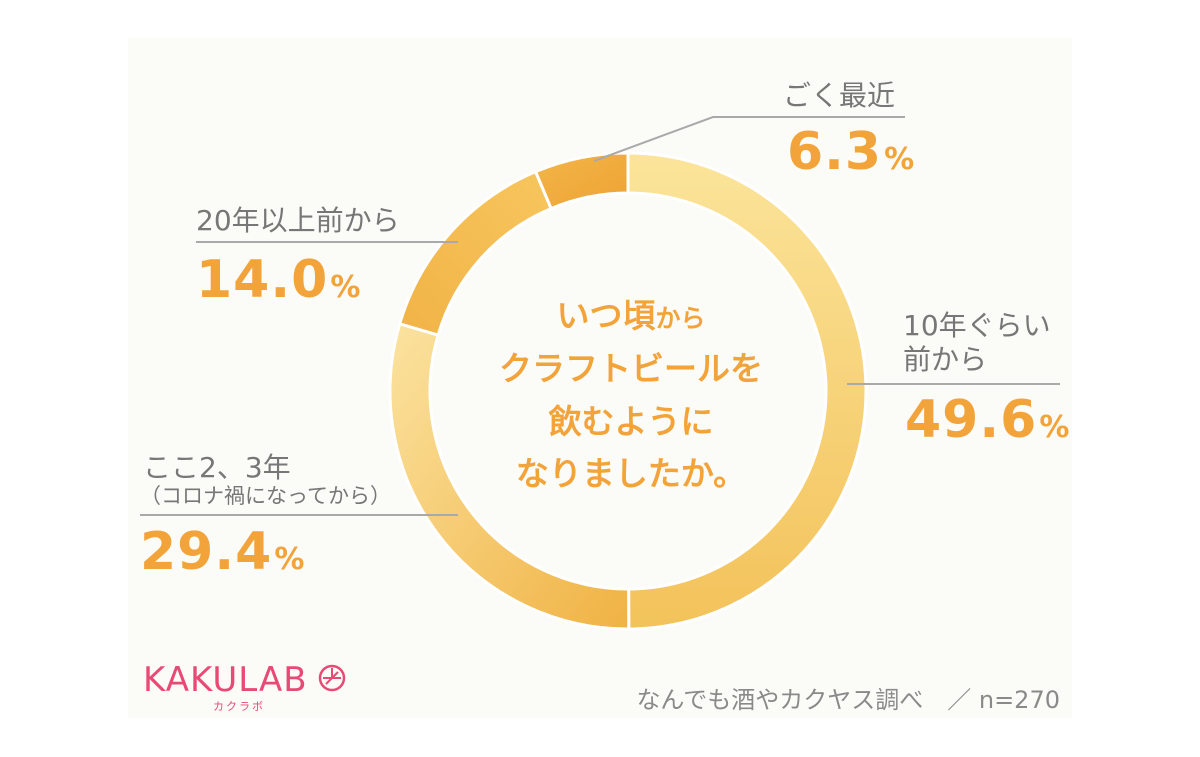 The height and width of the screenshot is (757, 1200). I want to click on title-line2: クラフトビールを, so click(631, 368).